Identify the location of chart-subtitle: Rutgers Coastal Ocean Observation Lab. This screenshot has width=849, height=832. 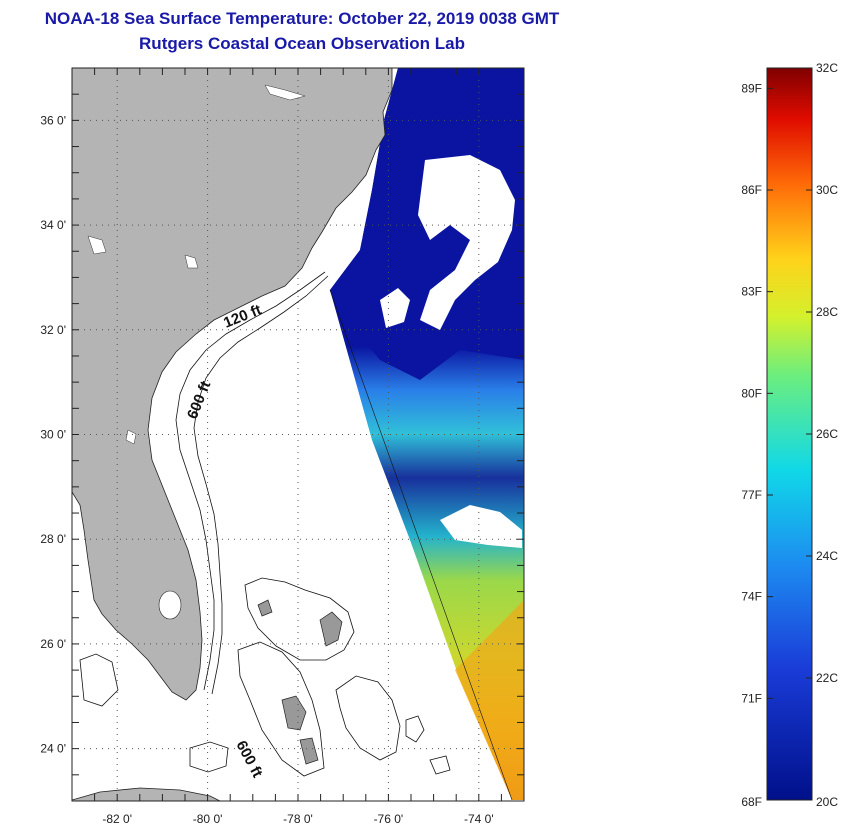
(302, 43).